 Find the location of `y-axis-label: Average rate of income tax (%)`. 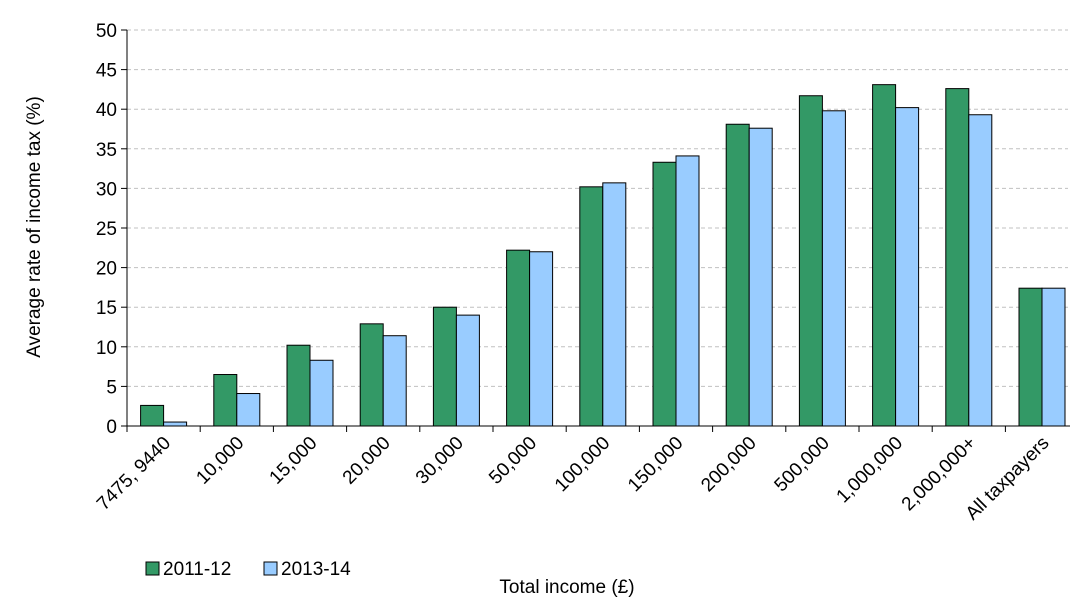

y-axis-label: Average rate of income tax (%) is located at coordinates (34, 227).